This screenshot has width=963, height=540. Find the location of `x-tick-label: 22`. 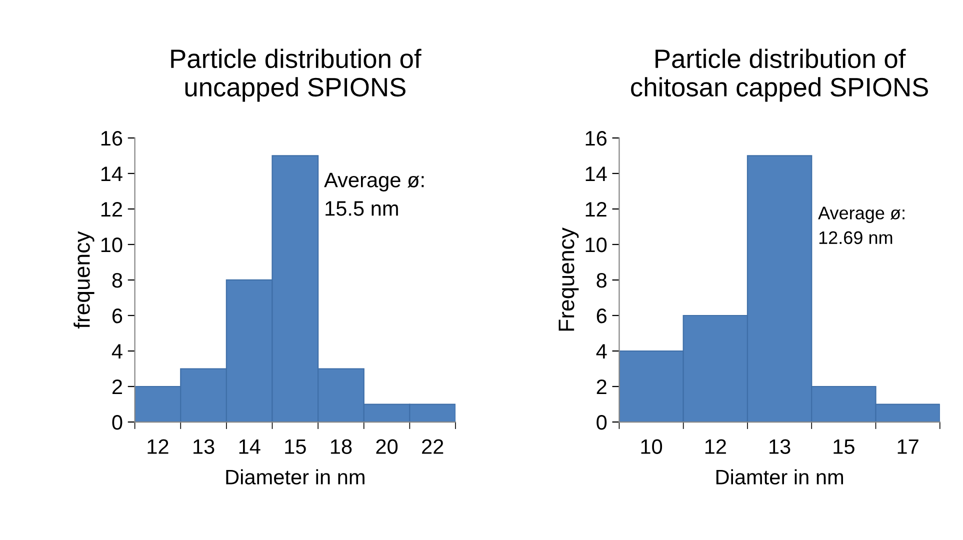

x-tick-label: 22 is located at coordinates (433, 446).